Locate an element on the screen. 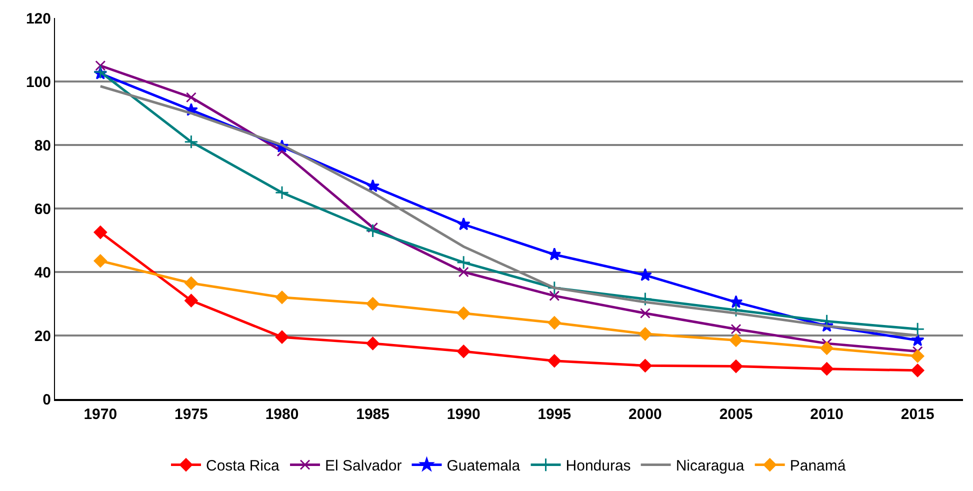  x-tick-label: 1980 is located at coordinates (282, 414).